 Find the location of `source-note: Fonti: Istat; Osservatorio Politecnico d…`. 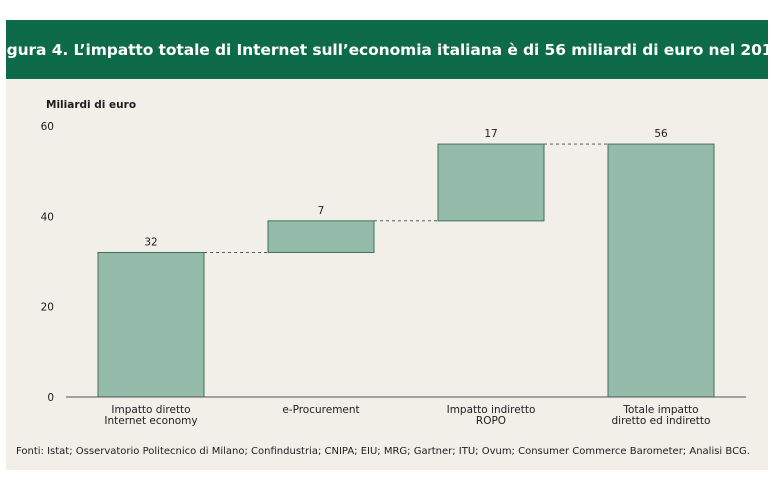

source-note: Fonti: Istat; Osservatorio Politecnico d… is located at coordinates (383, 451).